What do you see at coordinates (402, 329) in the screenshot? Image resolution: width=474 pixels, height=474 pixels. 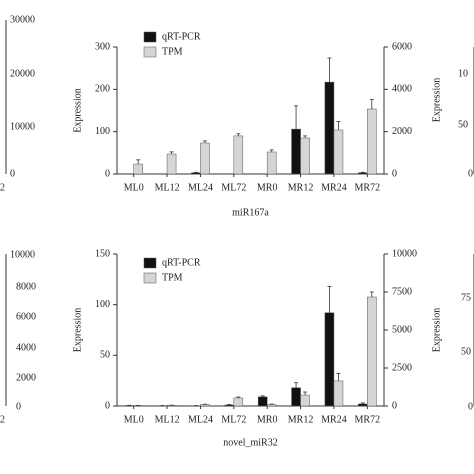 I see `y2-tick-label: 5000` at bounding box center [402, 329].